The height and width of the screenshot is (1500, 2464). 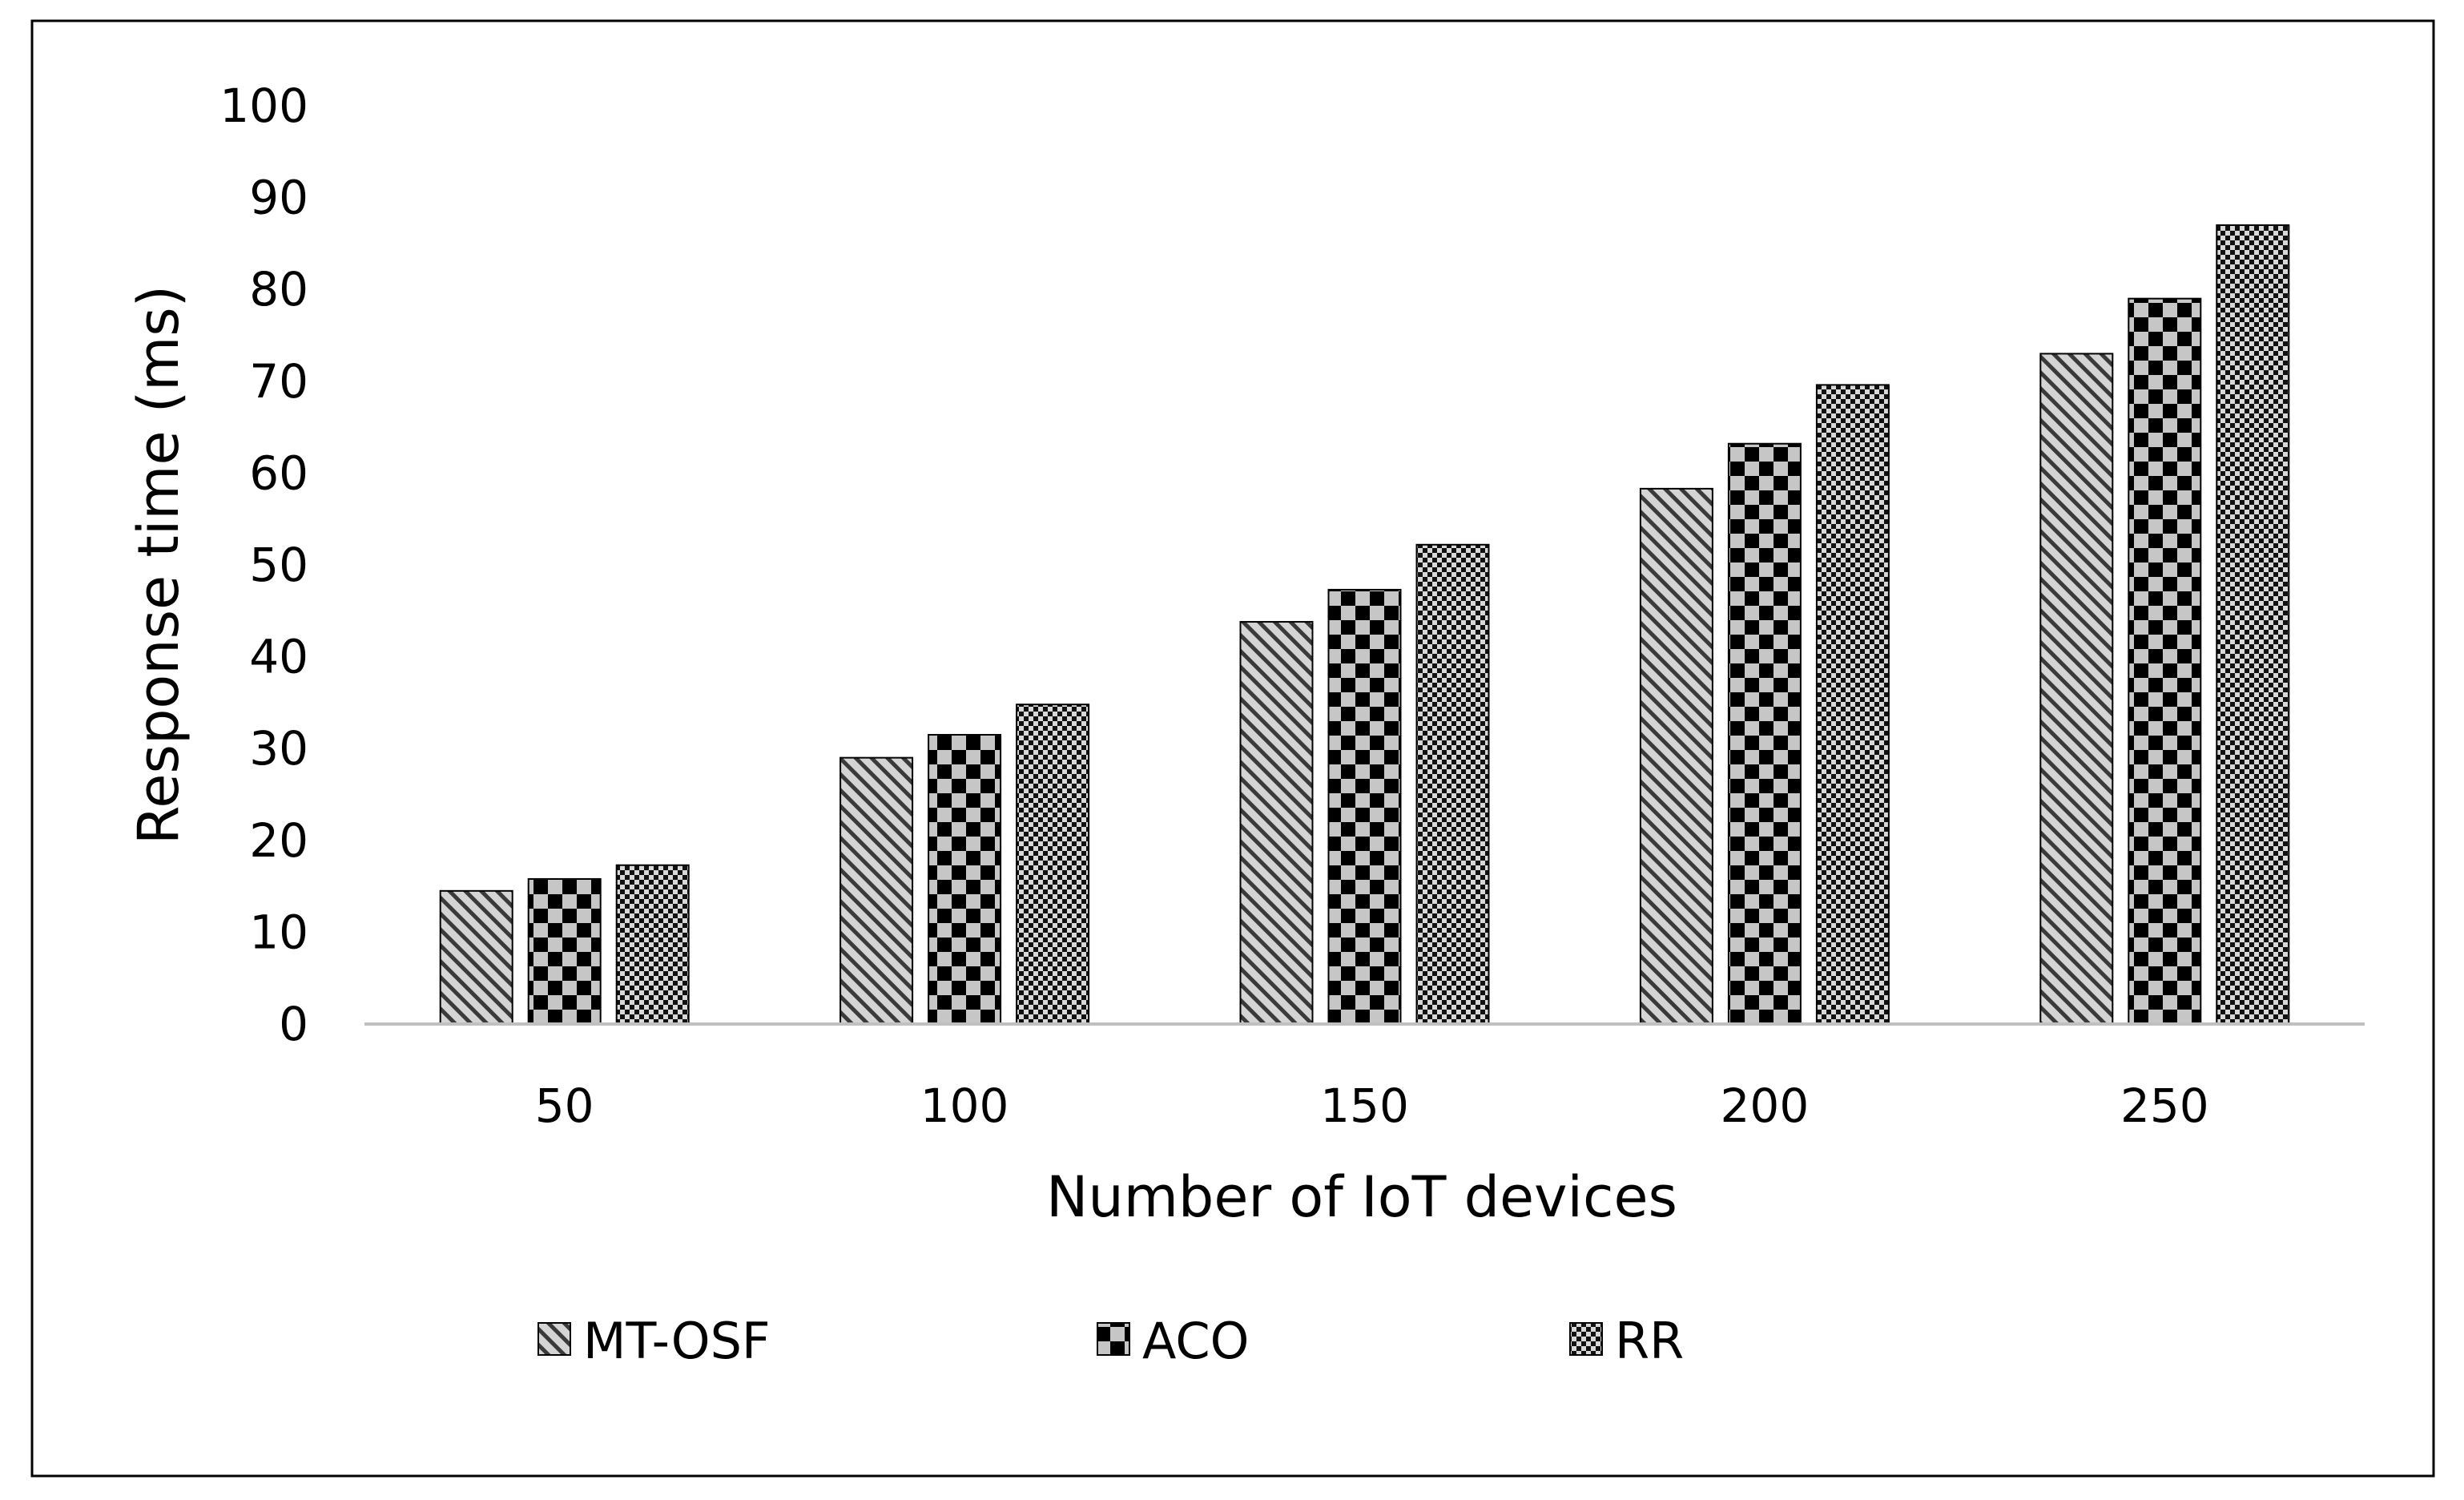 What do you see at coordinates (279, 932) in the screenshot?
I see `y-tick-label-10: 10` at bounding box center [279, 932].